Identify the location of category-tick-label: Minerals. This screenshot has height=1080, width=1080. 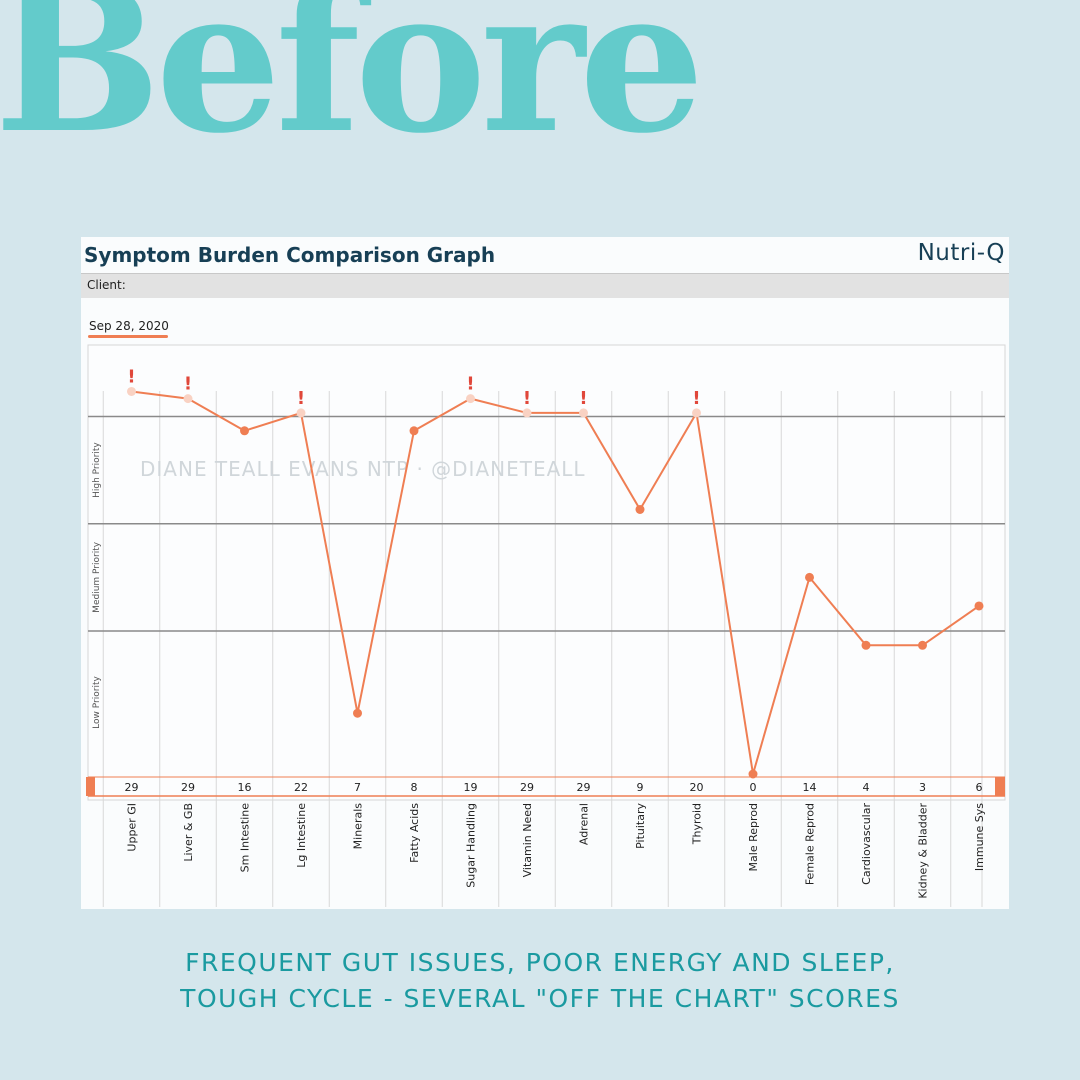
(358, 826).